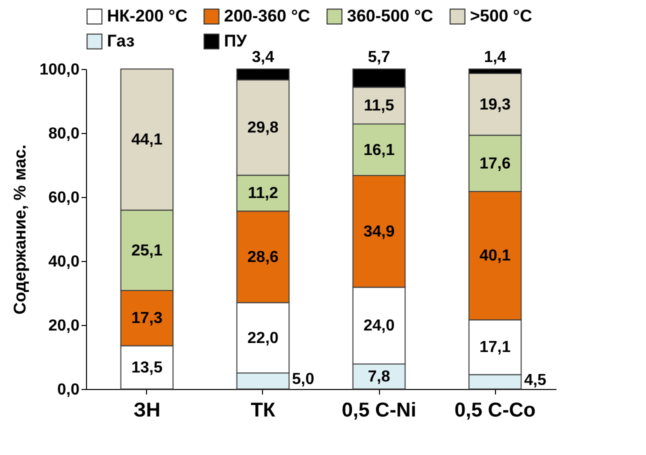 Image resolution: width=646 pixels, height=455 pixels. What do you see at coordinates (68, 390) in the screenshot?
I see `y-tick-label: 0,0` at bounding box center [68, 390].